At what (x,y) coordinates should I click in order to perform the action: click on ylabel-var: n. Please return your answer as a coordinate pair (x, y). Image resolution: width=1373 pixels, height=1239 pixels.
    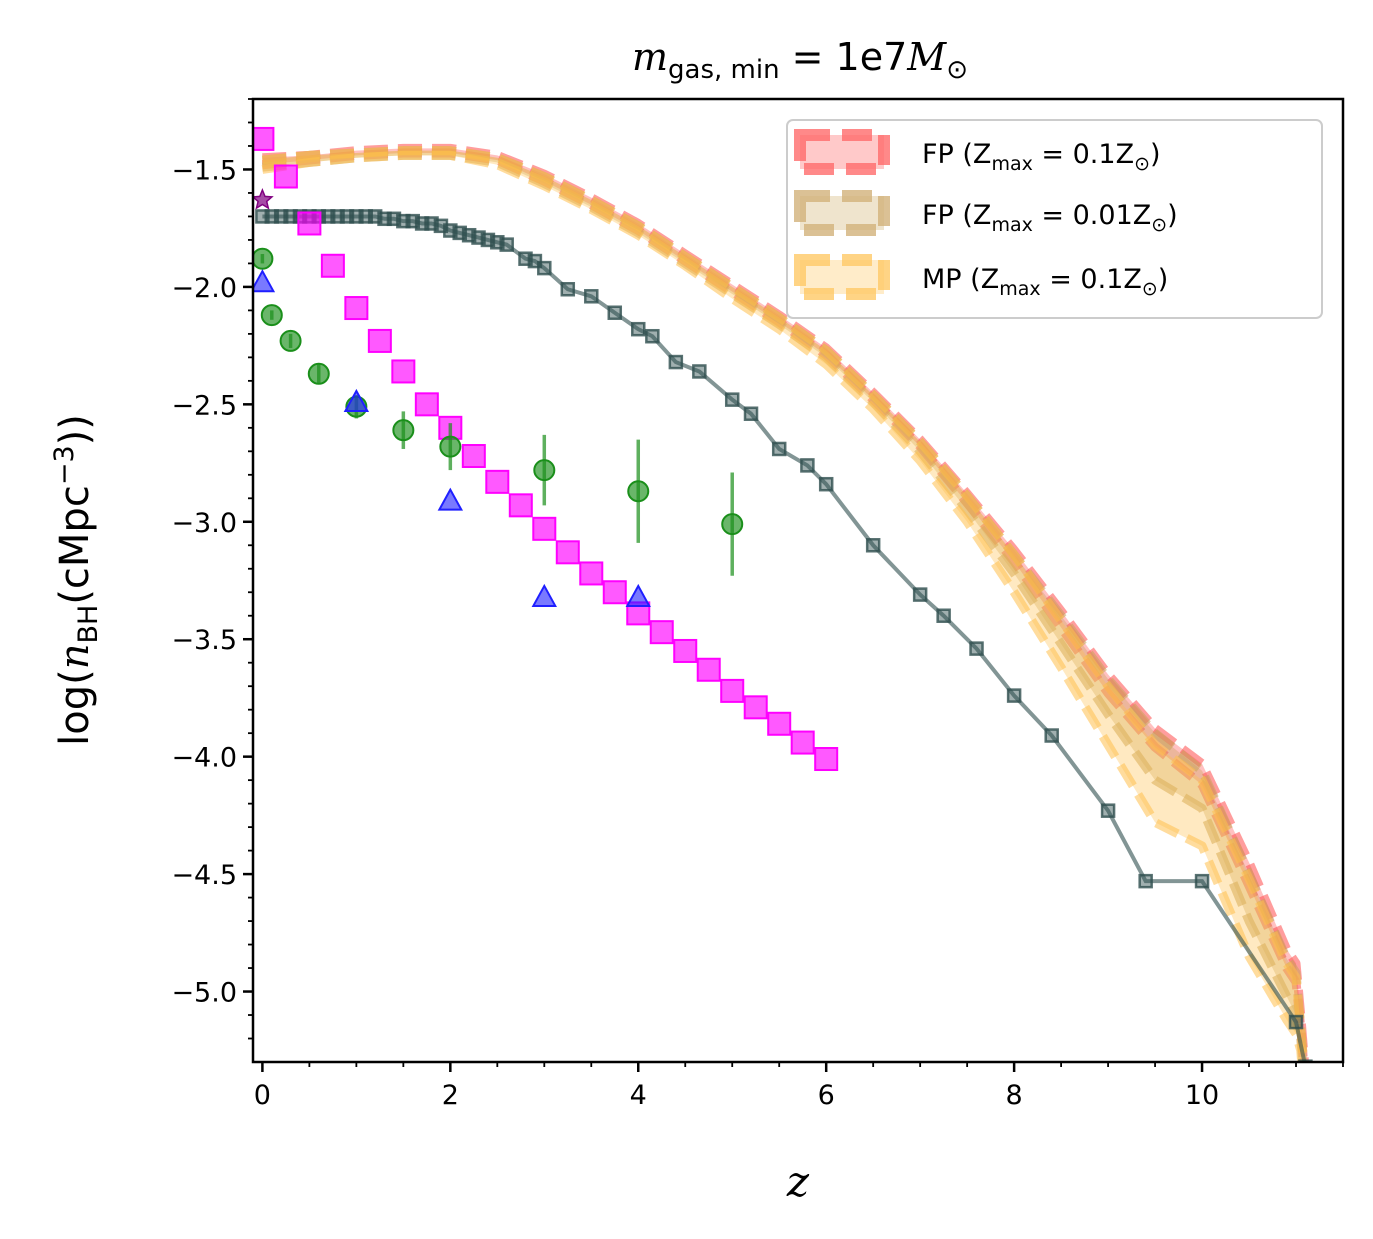
    Looking at the image, I should click on (75, 657).